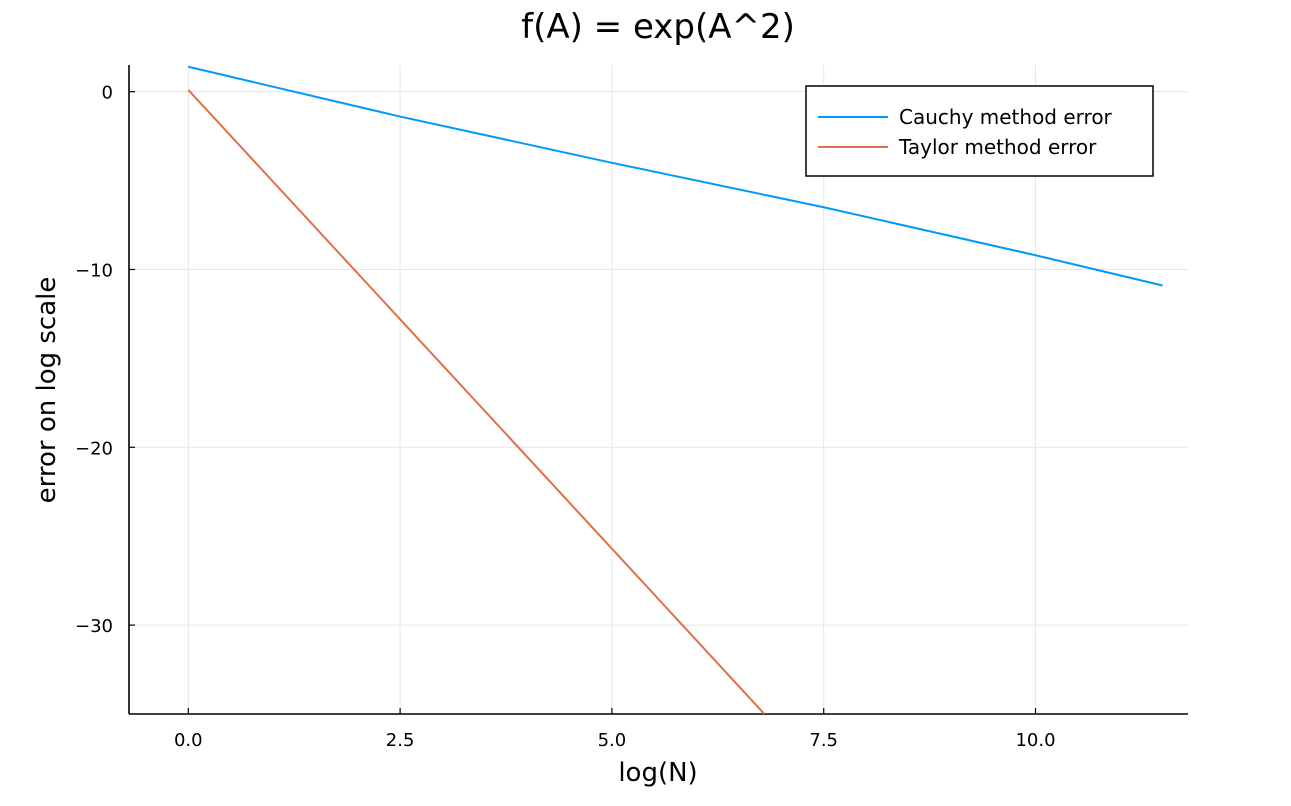 The height and width of the screenshot is (806, 1291). I want to click on y-tick-label: −20, so click(94, 448).